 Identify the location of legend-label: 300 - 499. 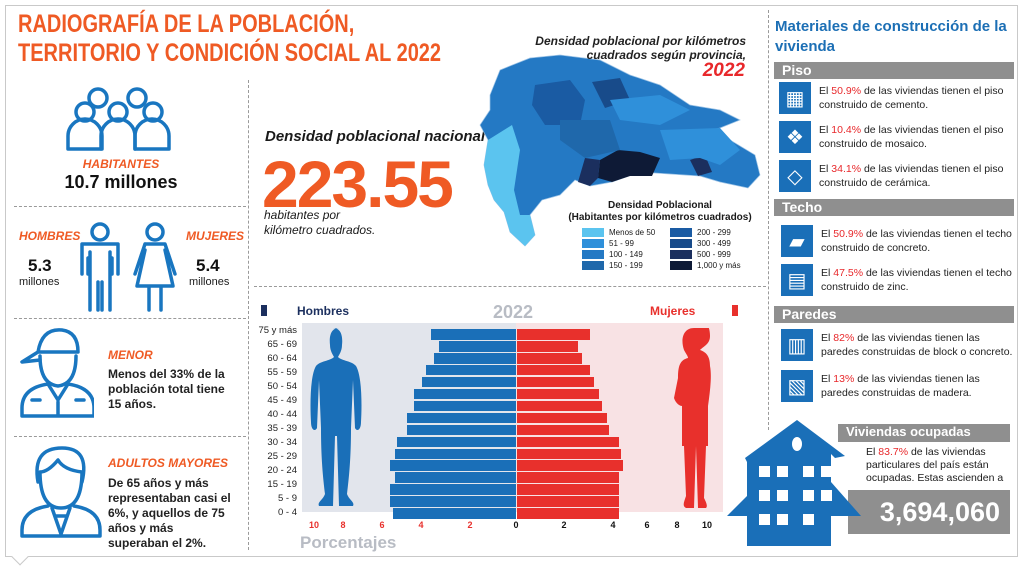
(714, 243).